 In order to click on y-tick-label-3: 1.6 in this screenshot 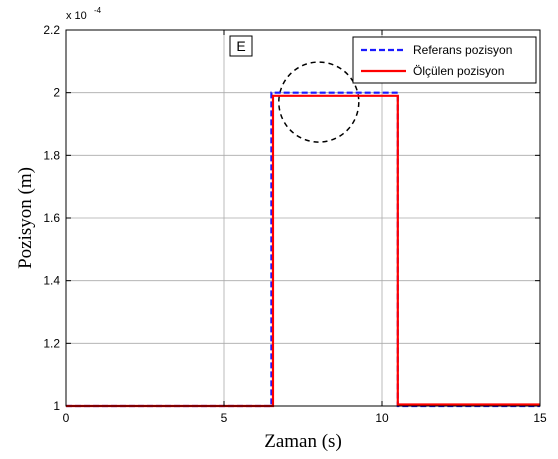, I will do `click(51, 218)`.